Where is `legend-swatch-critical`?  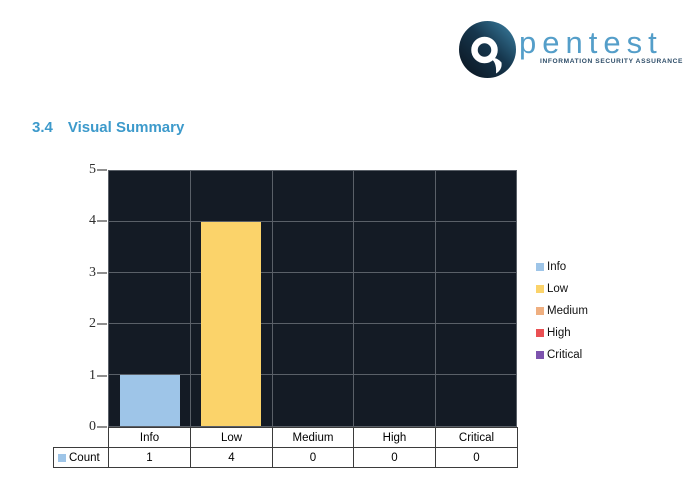
legend-swatch-critical is located at coordinates (540, 355).